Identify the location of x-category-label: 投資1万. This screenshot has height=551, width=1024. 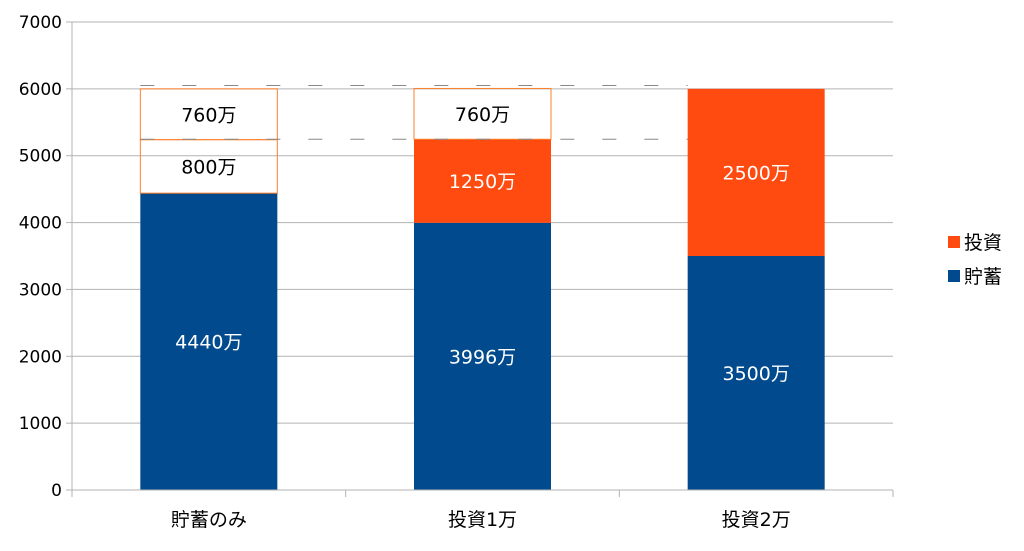
(482, 520).